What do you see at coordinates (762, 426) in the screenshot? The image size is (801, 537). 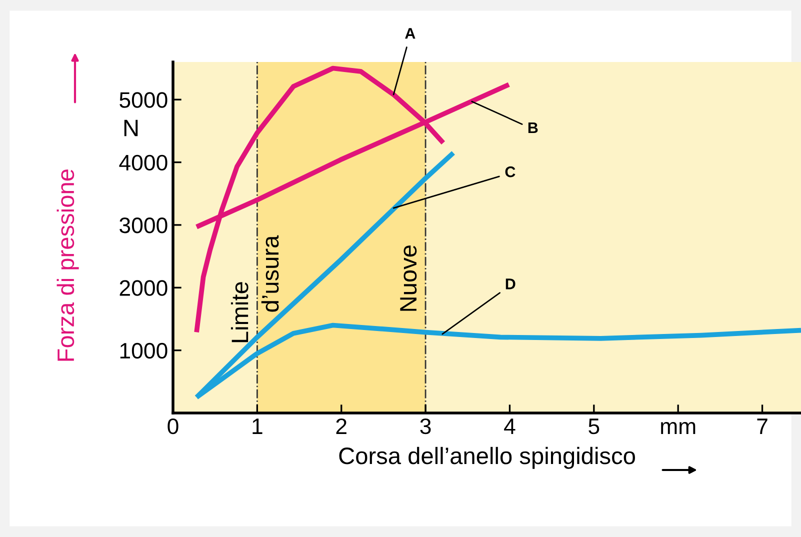 I see `x-tick-label: 7` at bounding box center [762, 426].